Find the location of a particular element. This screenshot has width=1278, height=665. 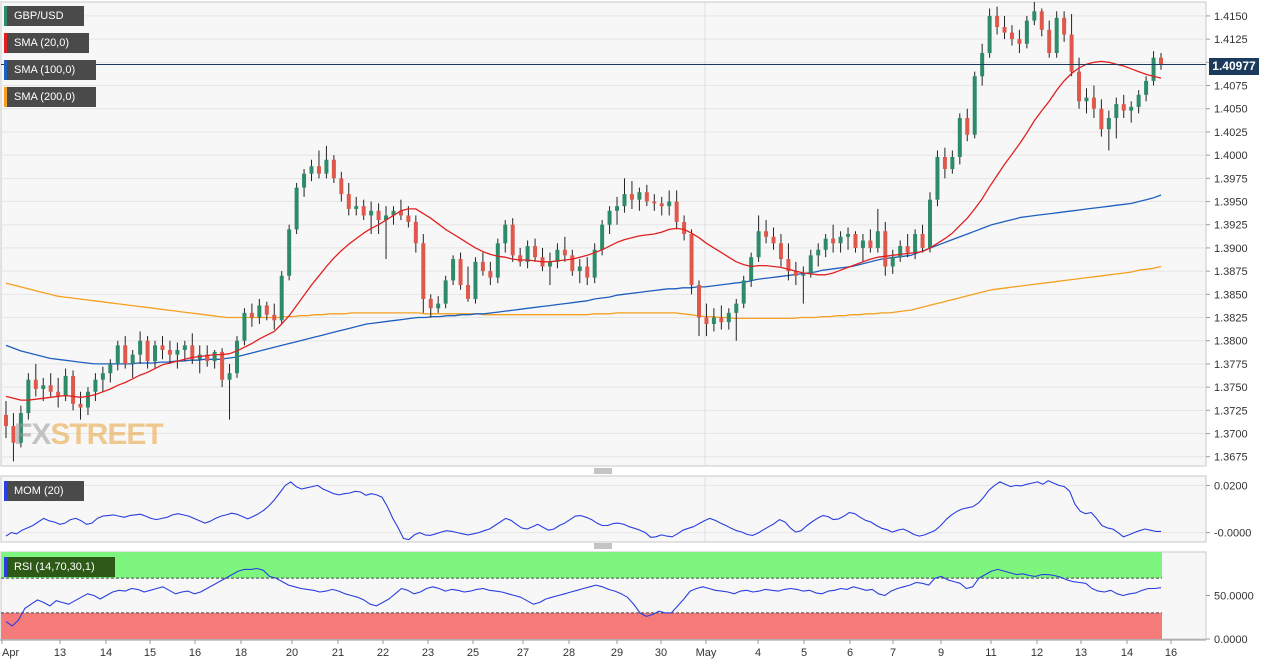

price-tick-label: 1.4025 is located at coordinates (1231, 133).